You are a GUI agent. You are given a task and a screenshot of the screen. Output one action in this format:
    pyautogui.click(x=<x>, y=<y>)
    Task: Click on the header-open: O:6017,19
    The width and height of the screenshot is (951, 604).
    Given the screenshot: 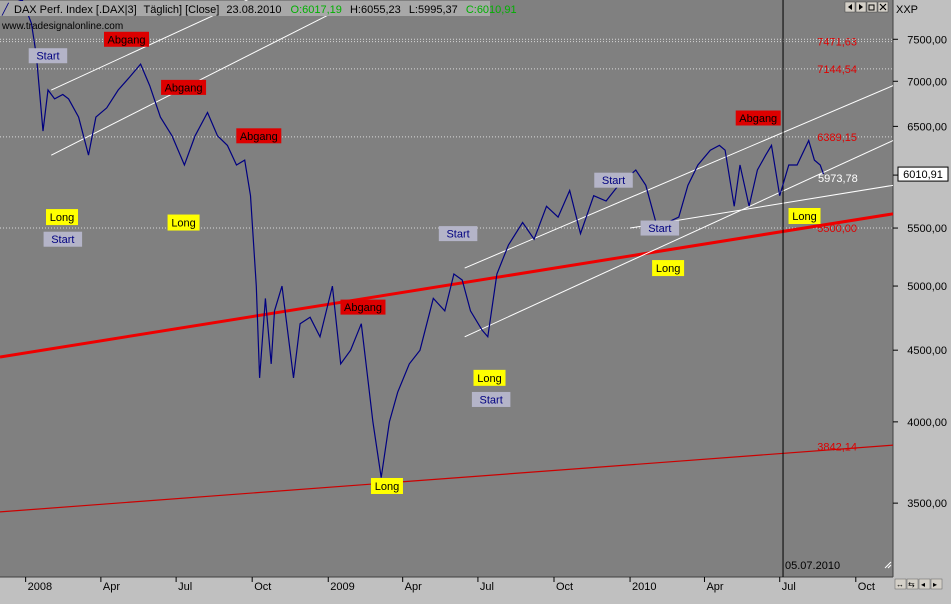 What is the action you would take?
    pyautogui.click(x=316, y=10)
    